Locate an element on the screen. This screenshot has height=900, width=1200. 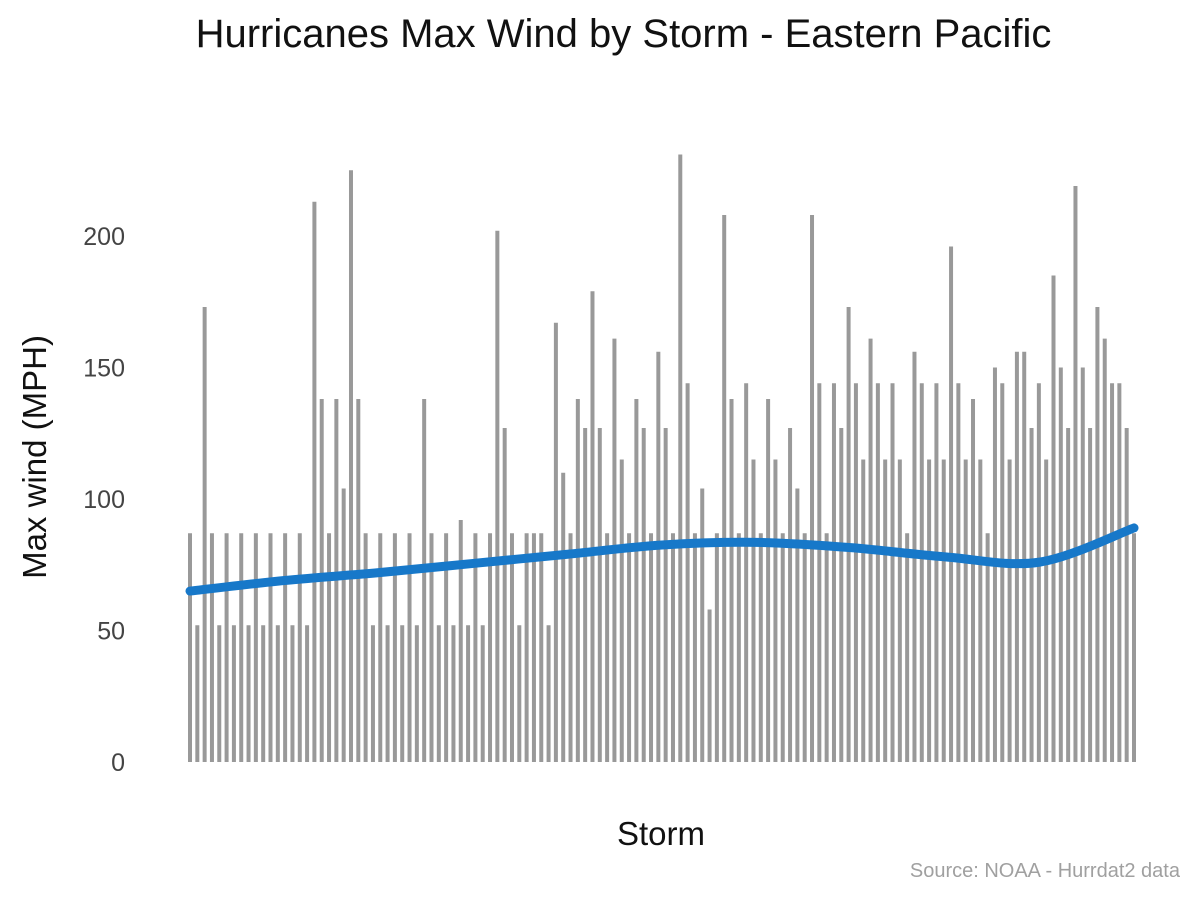
trend-line is located at coordinates (662, 559).